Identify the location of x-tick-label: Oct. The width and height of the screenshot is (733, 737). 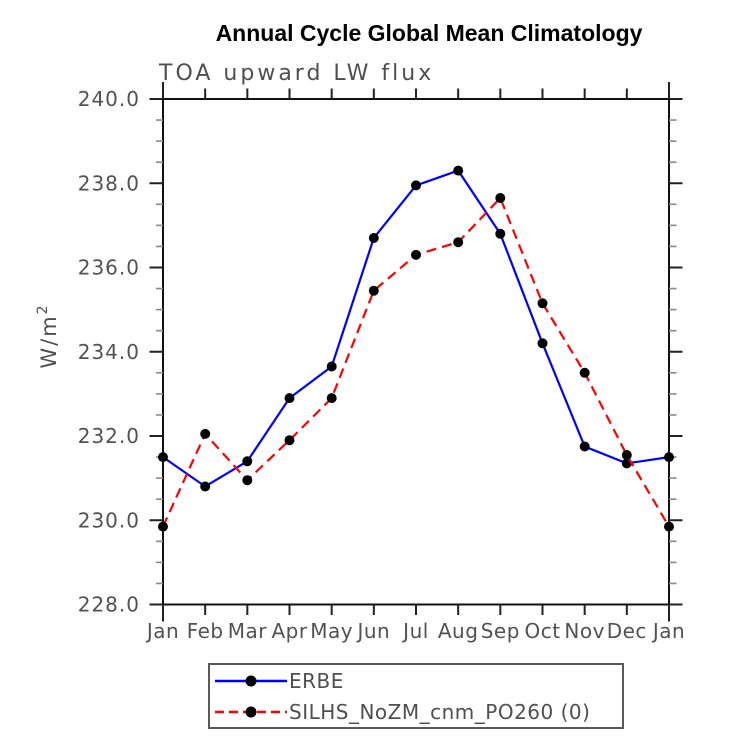
(542, 631).